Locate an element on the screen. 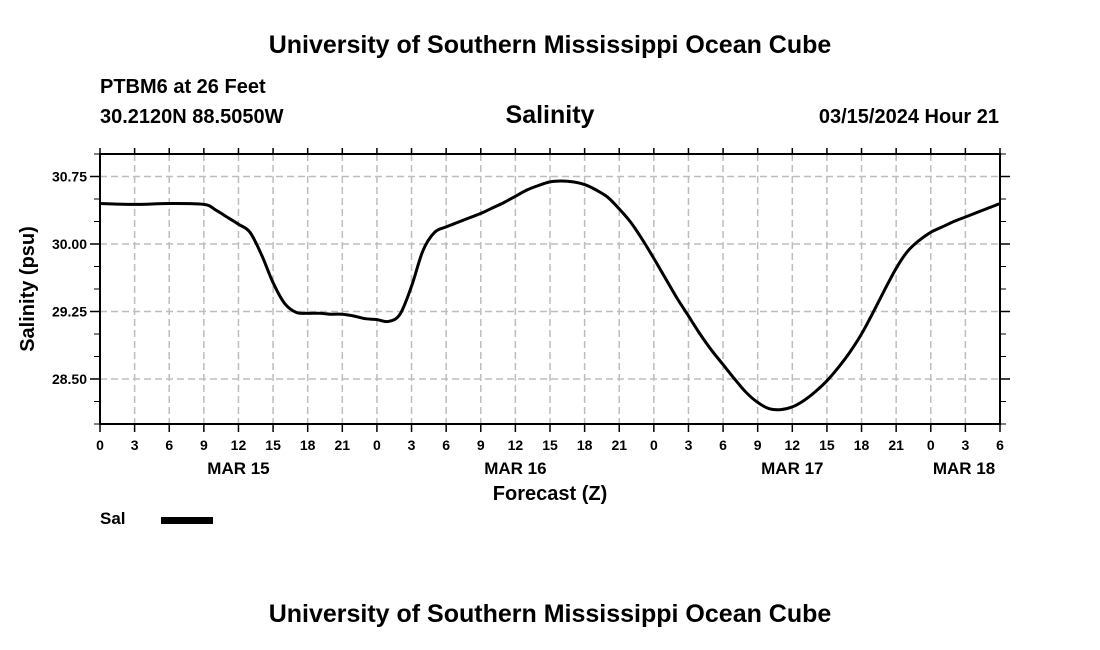 This screenshot has width=1100, height=650. y-tick-label: 30.00 is located at coordinates (69, 244).